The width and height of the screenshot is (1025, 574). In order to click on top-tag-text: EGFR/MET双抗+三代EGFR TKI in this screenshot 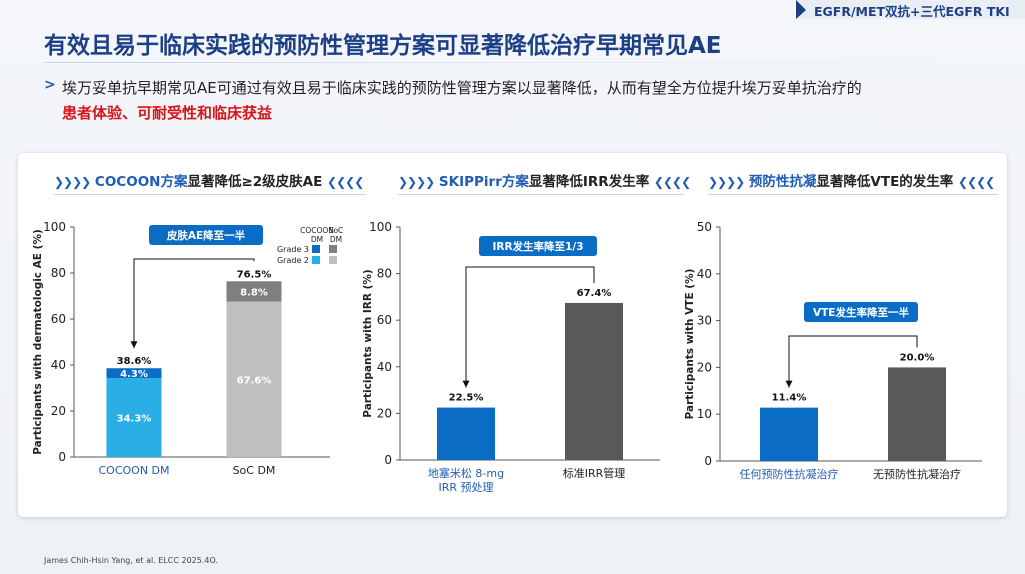, I will do `click(912, 11)`.